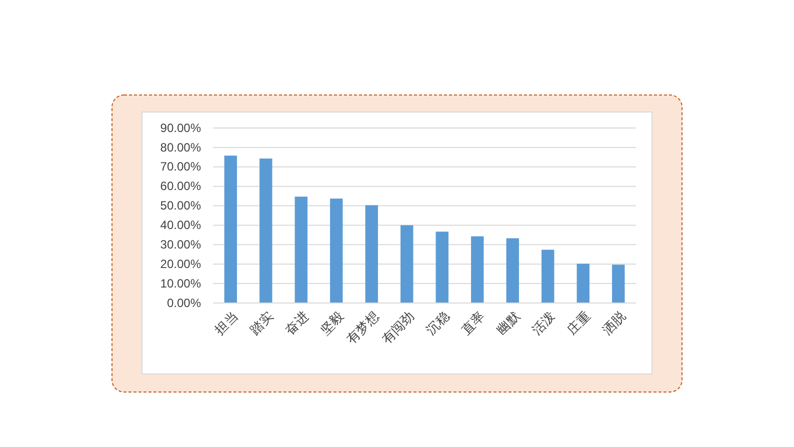  What do you see at coordinates (184, 303) in the screenshot?
I see `y-tick-label: 0.00%` at bounding box center [184, 303].